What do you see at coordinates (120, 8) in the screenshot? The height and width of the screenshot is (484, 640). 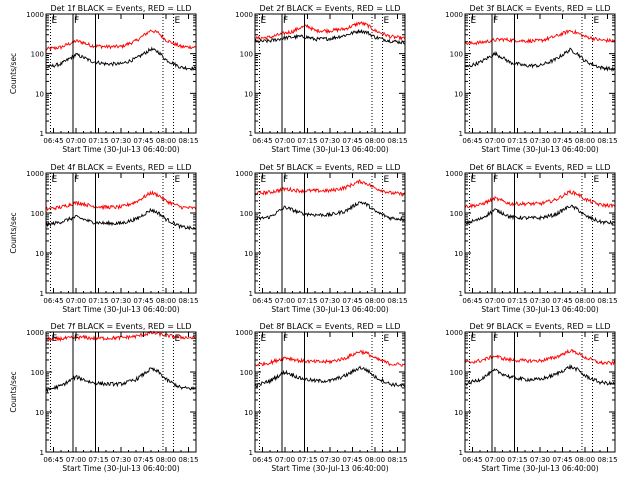 I see `chart-title: Det 1f BLACK = Events, RED = LLD` at bounding box center [120, 8].